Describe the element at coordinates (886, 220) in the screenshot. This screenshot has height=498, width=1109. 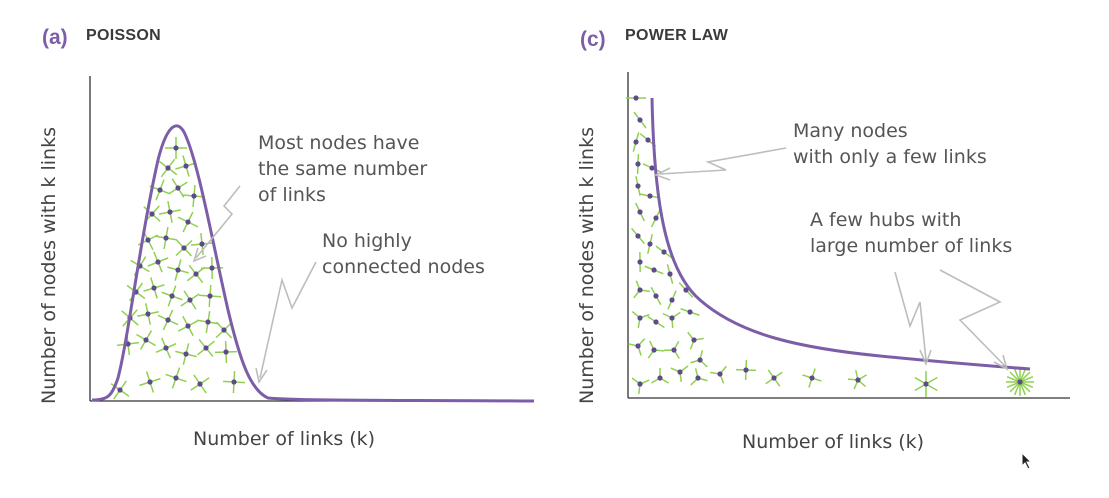
I see `annotation-line: A few hubs with` at that location.